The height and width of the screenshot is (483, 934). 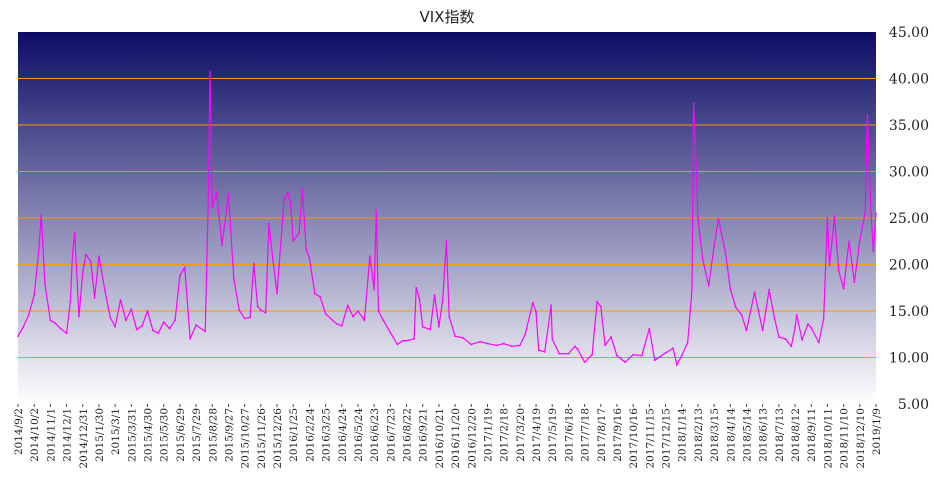 What do you see at coordinates (913, 405) in the screenshot?
I see `y-tick-label: 5.00` at bounding box center [913, 405].